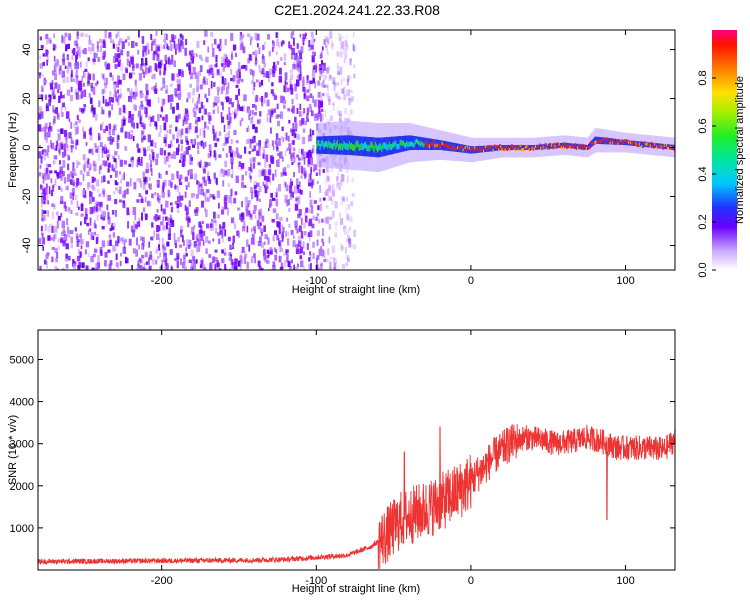  What do you see at coordinates (356, 290) in the screenshot?
I see `spectrogram-xlabel: Height of straight line (km)` at bounding box center [356, 290].